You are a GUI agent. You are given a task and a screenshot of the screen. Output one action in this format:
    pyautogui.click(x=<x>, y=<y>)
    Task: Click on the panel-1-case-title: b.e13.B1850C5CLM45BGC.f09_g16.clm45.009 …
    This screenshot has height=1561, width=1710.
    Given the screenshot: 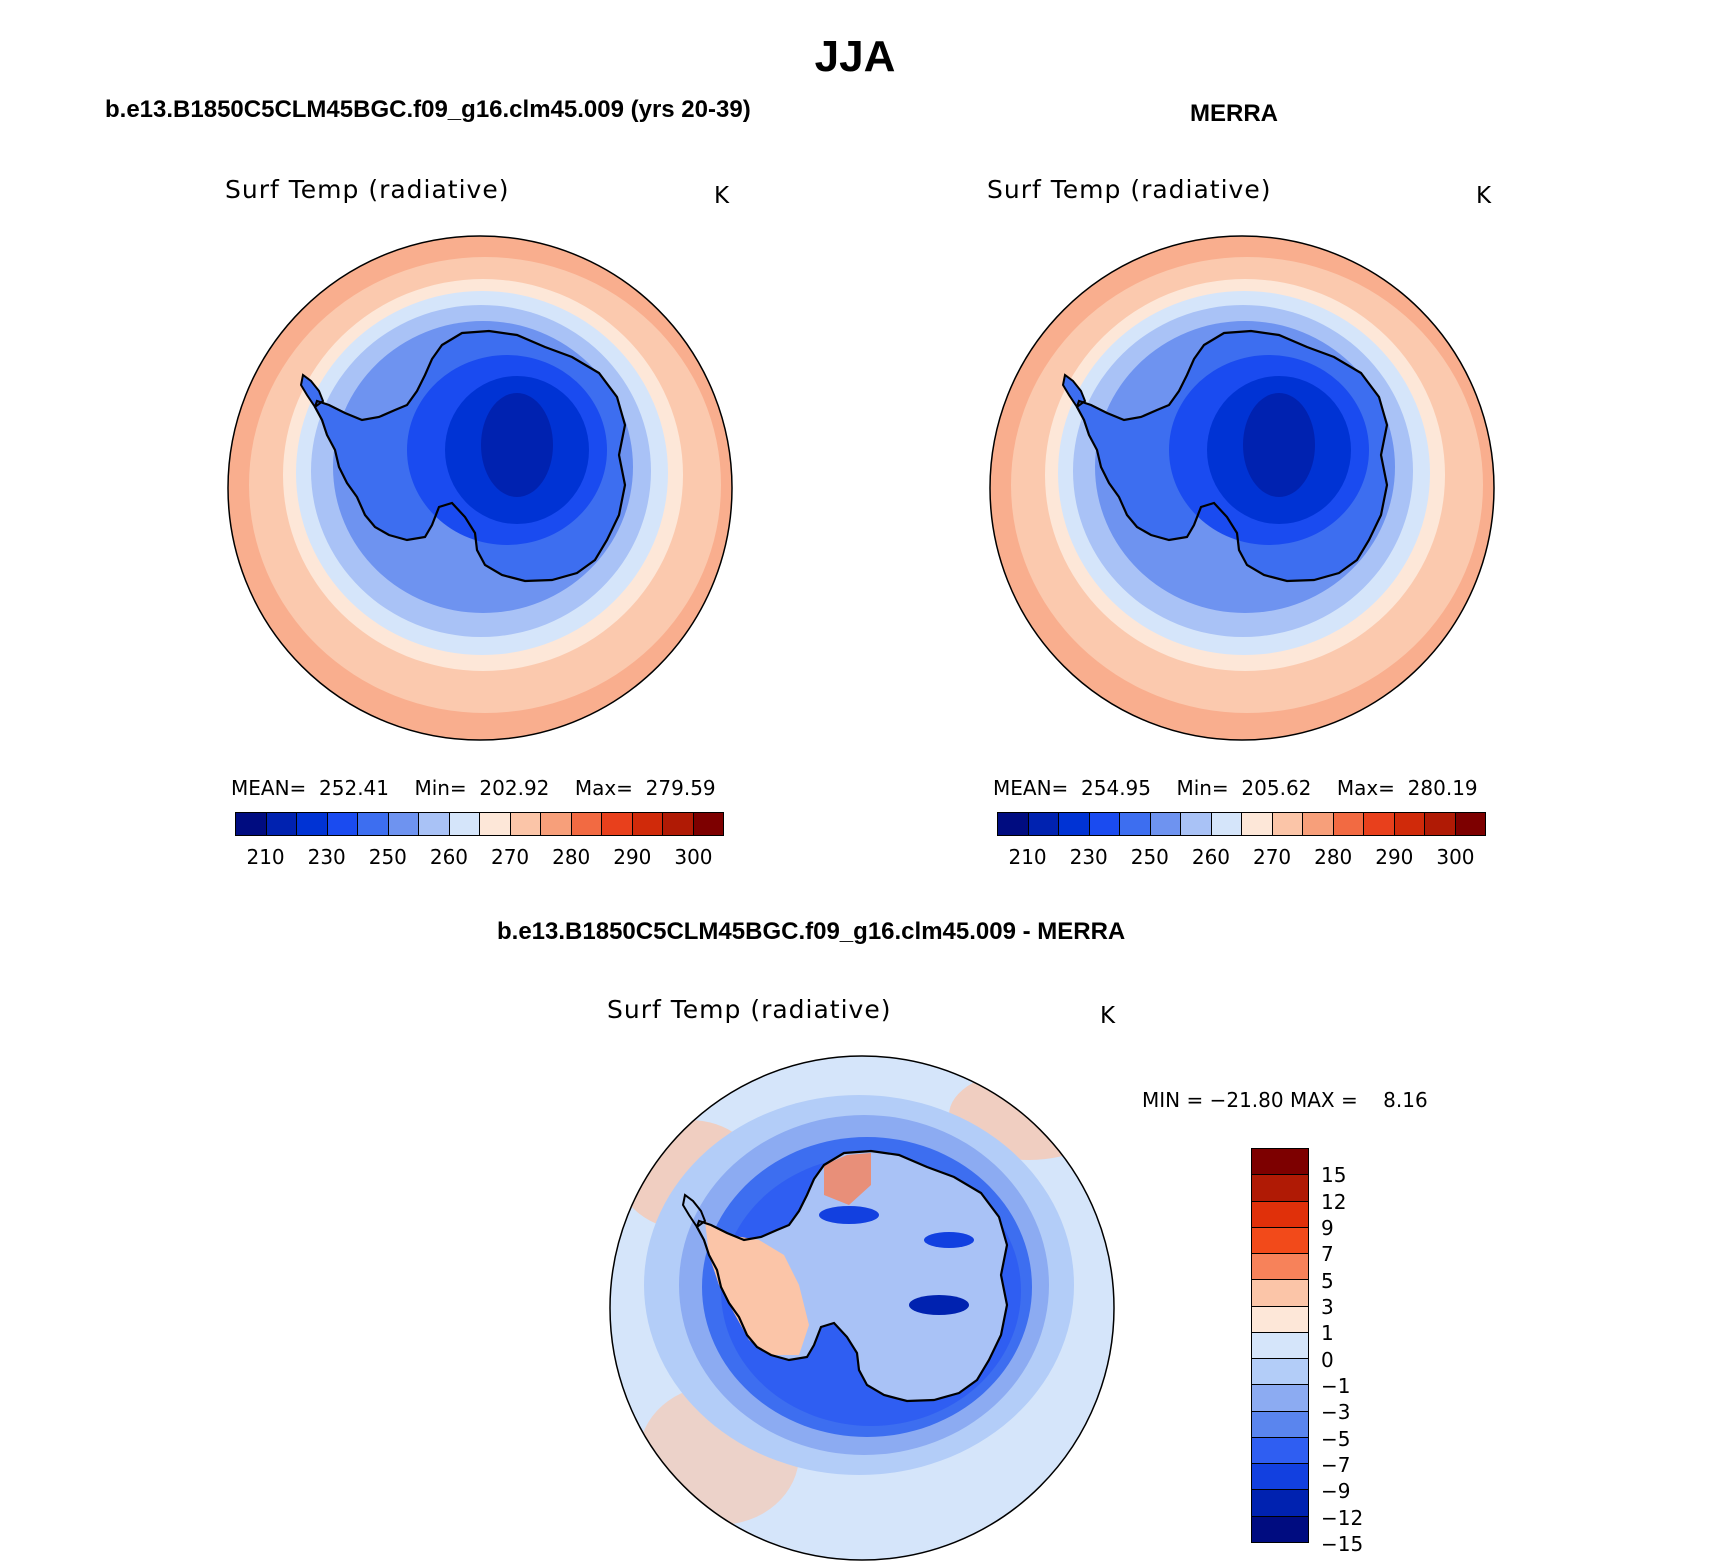 What is the action you would take?
    pyautogui.click(x=428, y=109)
    